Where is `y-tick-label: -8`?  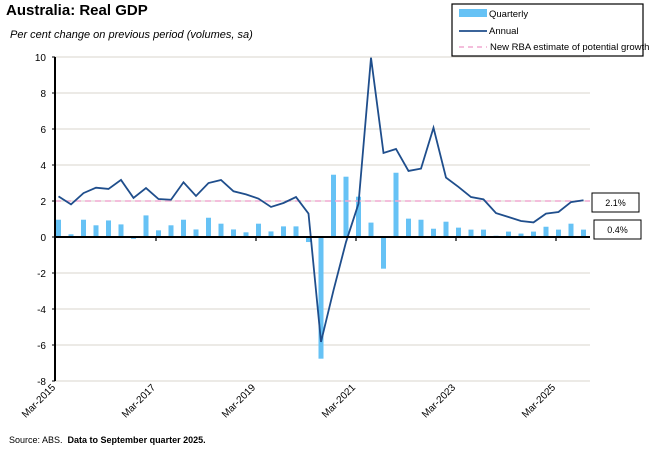
y-tick-label: -8 is located at coordinates (41, 382).